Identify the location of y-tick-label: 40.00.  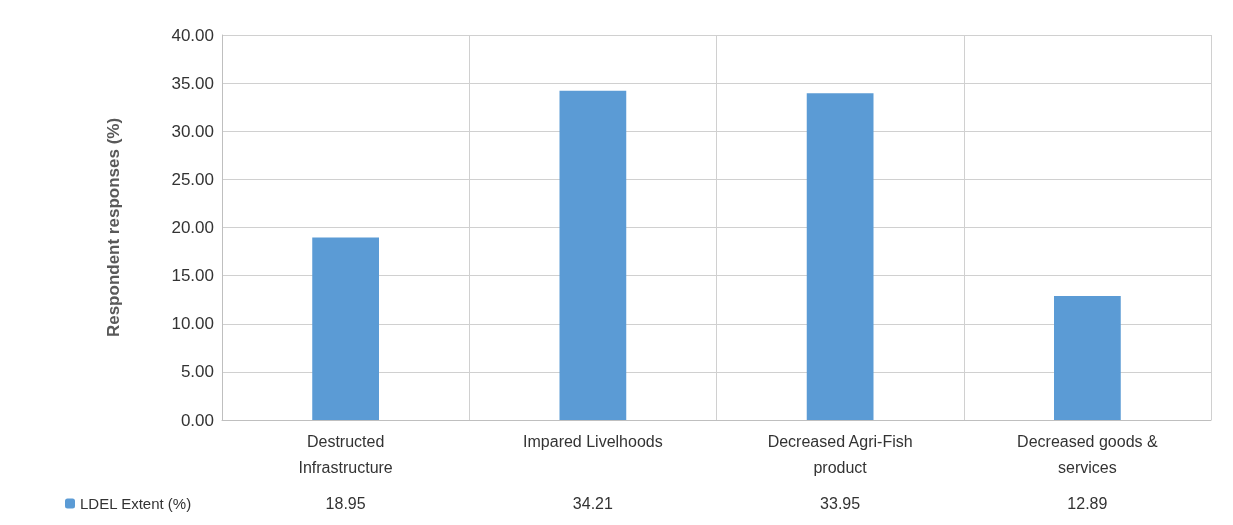
(192, 35).